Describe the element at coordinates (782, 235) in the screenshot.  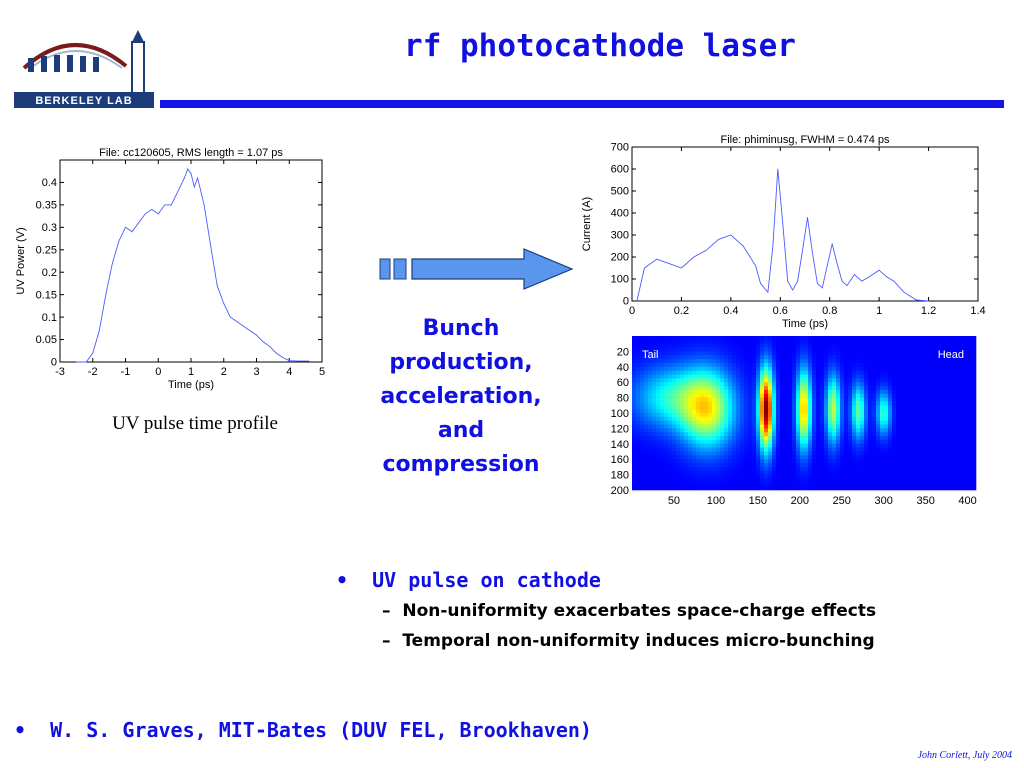
I see `series-line` at that location.